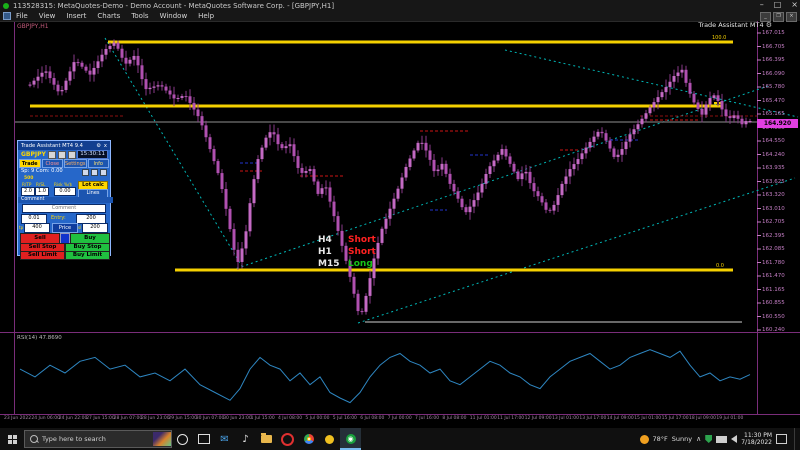 The height and width of the screenshot is (450, 800). What do you see at coordinates (773, 262) in the screenshot?
I see `price-tick-label: 161.780` at bounding box center [773, 262].